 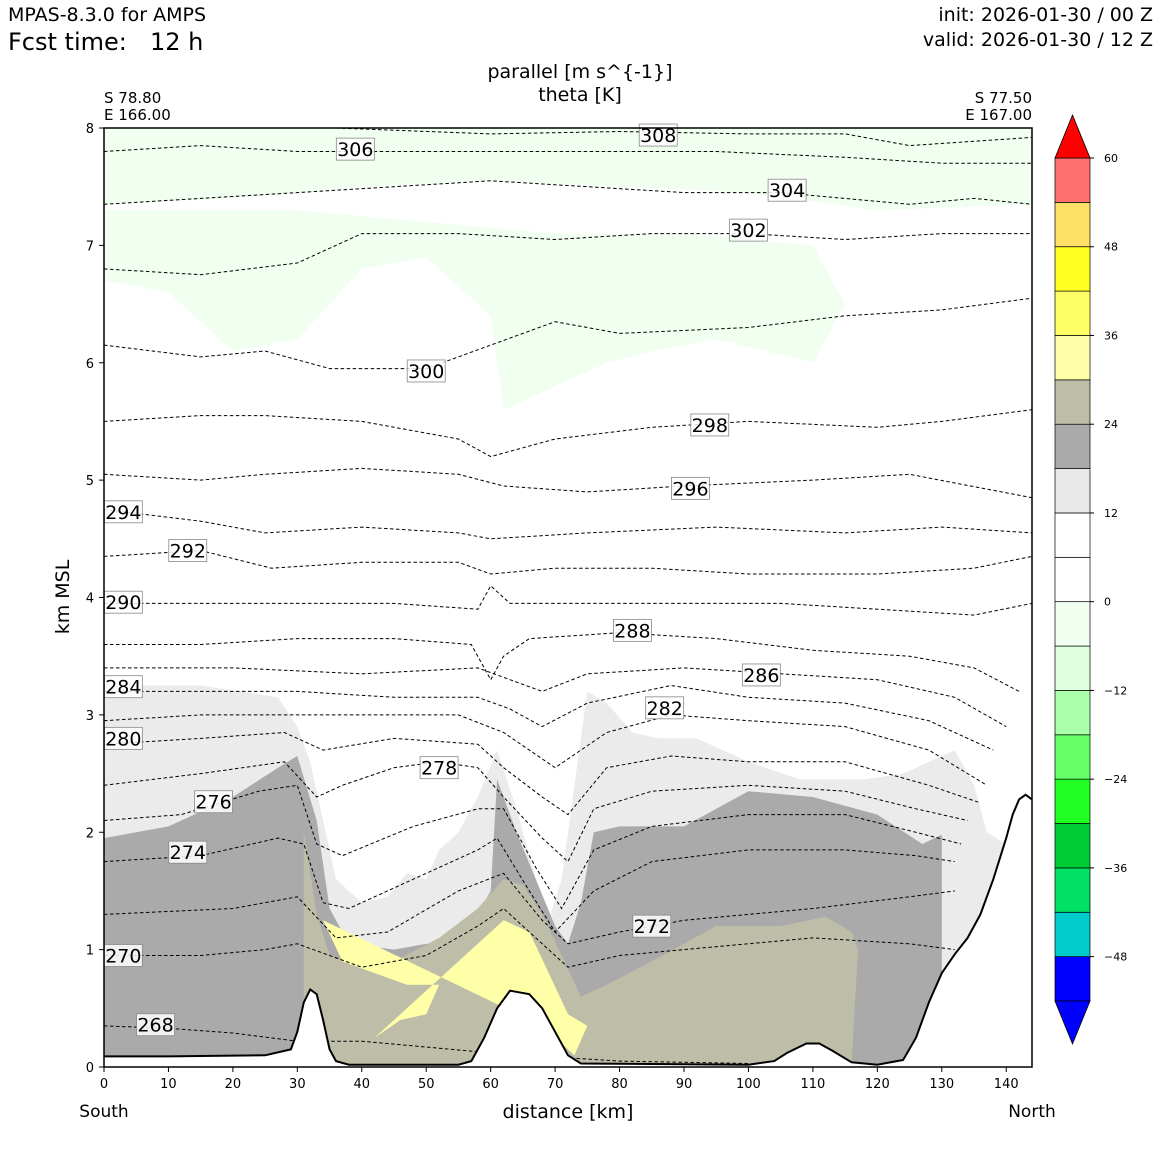 I want to click on contour-label-text: 276, so click(x=213, y=803).